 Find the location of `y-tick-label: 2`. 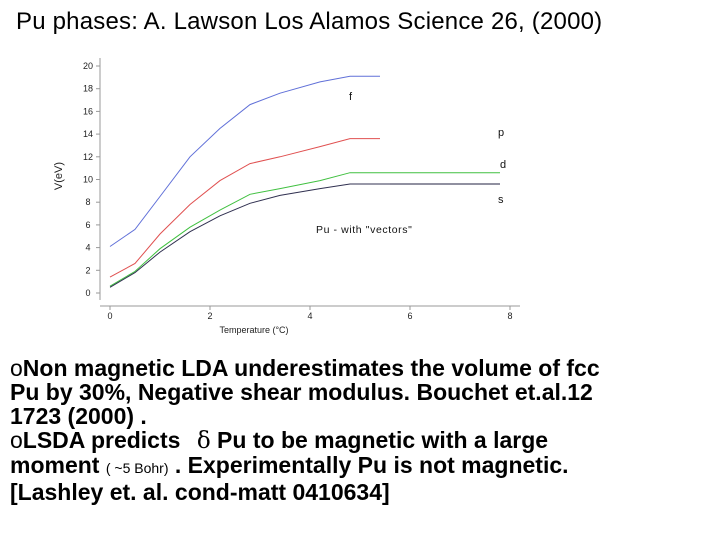

y-tick-label: 2 is located at coordinates (87, 270).